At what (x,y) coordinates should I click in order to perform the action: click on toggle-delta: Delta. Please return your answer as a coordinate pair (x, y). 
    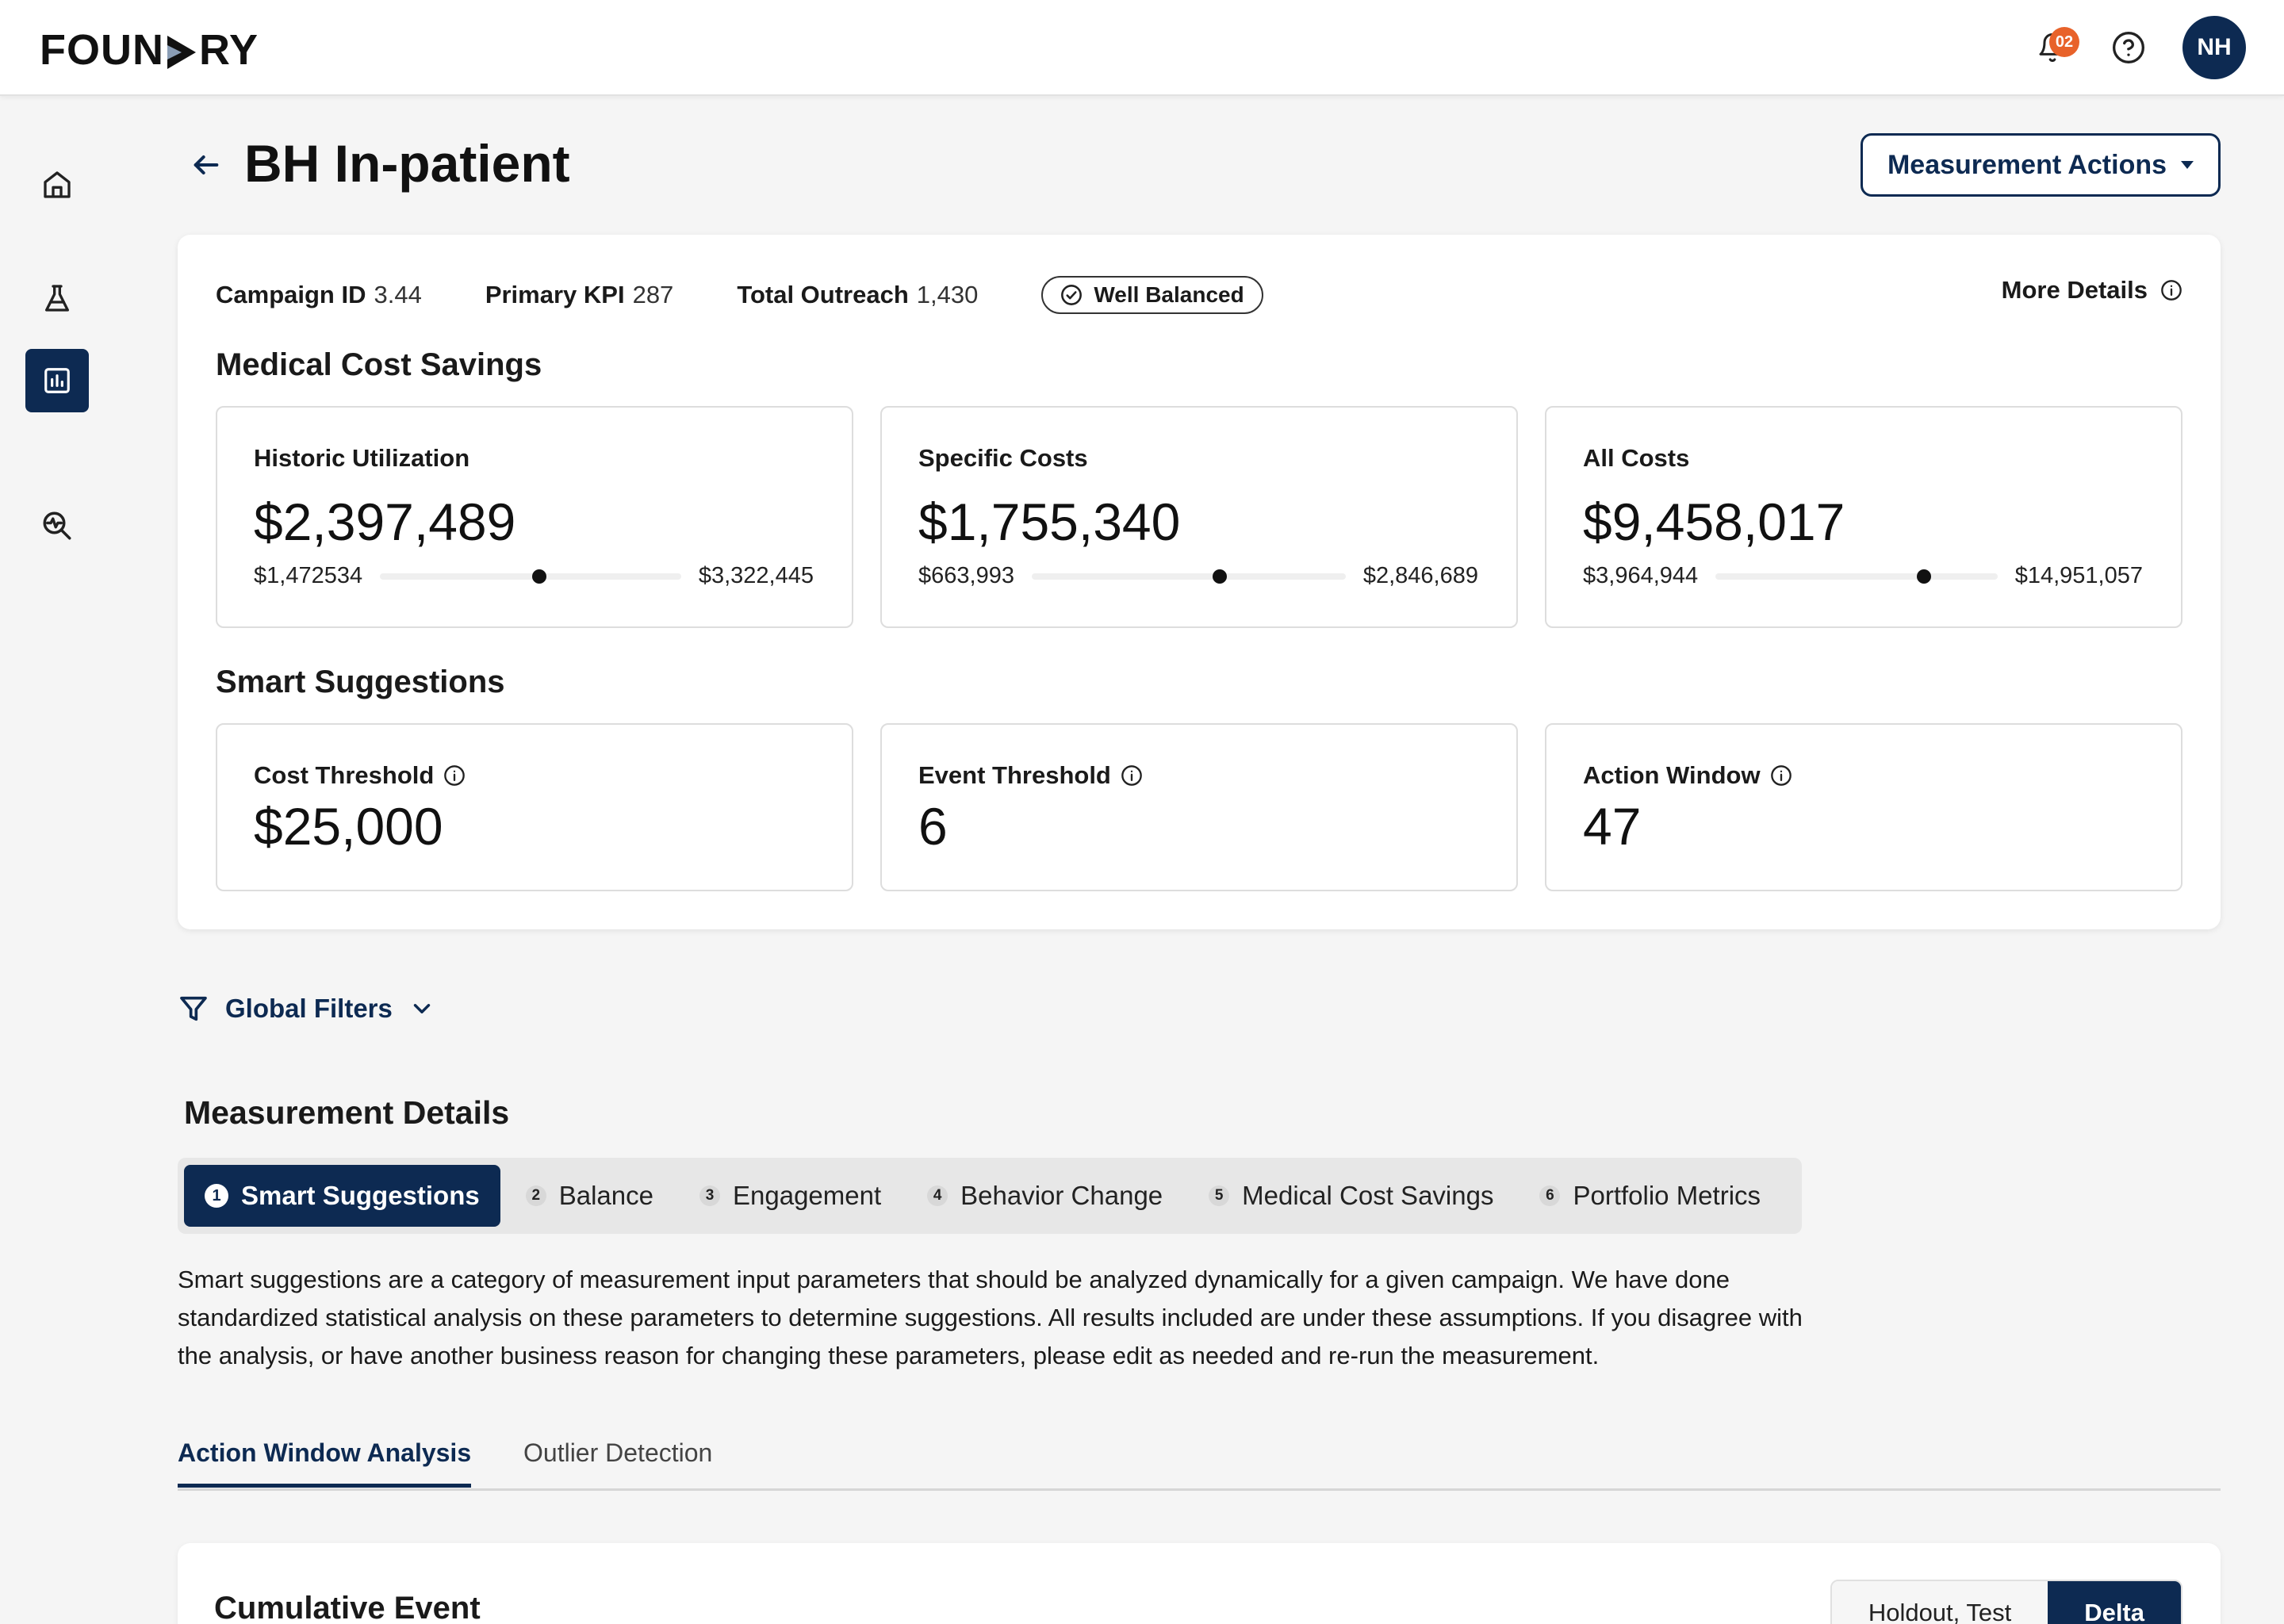
    Looking at the image, I should click on (2114, 1602).